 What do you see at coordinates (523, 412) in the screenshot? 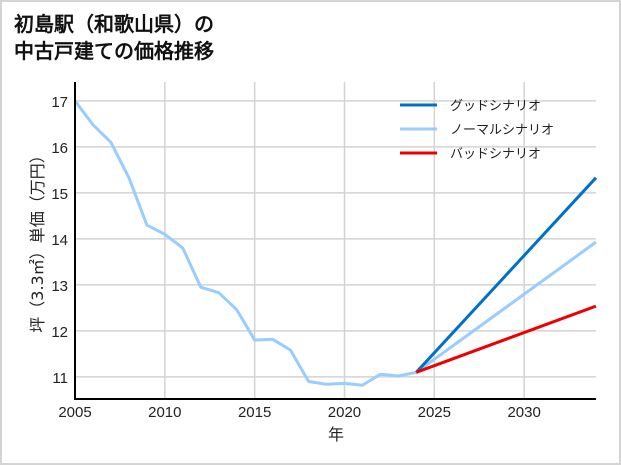
I see `x-tick-label: 2030` at bounding box center [523, 412].